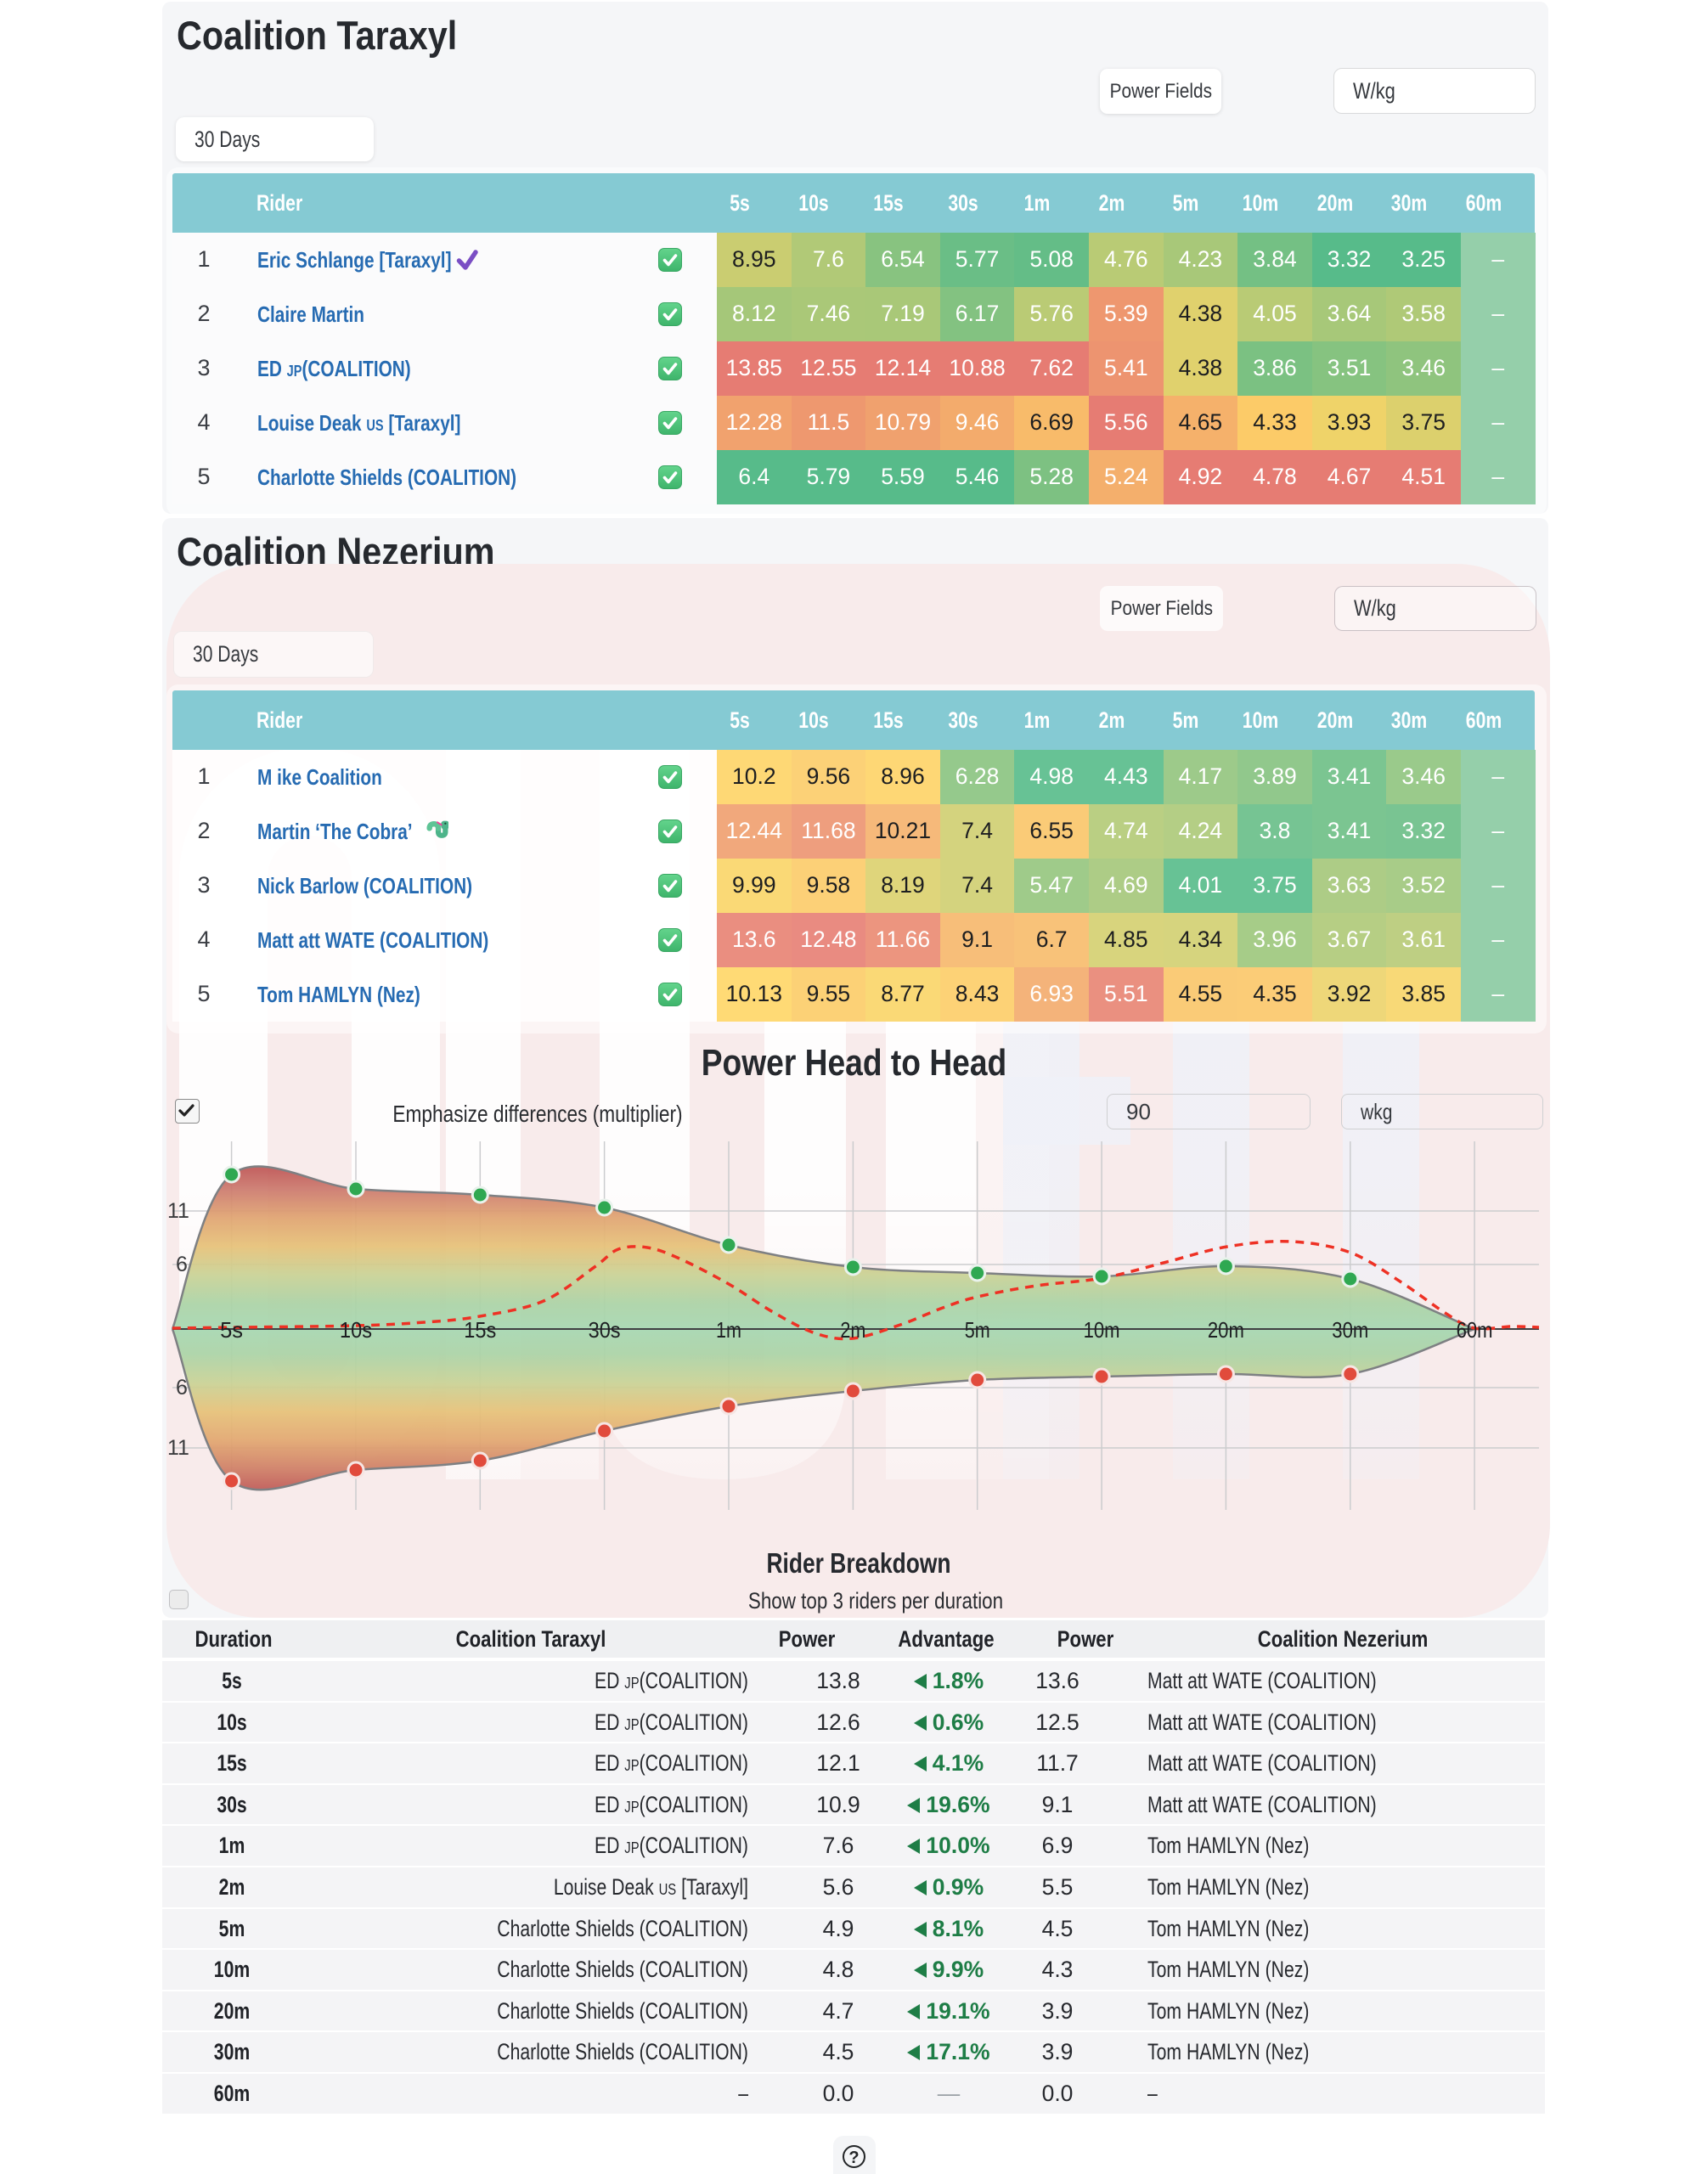 Image resolution: width=1708 pixels, height=2174 pixels. What do you see at coordinates (728, 1330) in the screenshot?
I see `svg-text: 1m` at bounding box center [728, 1330].